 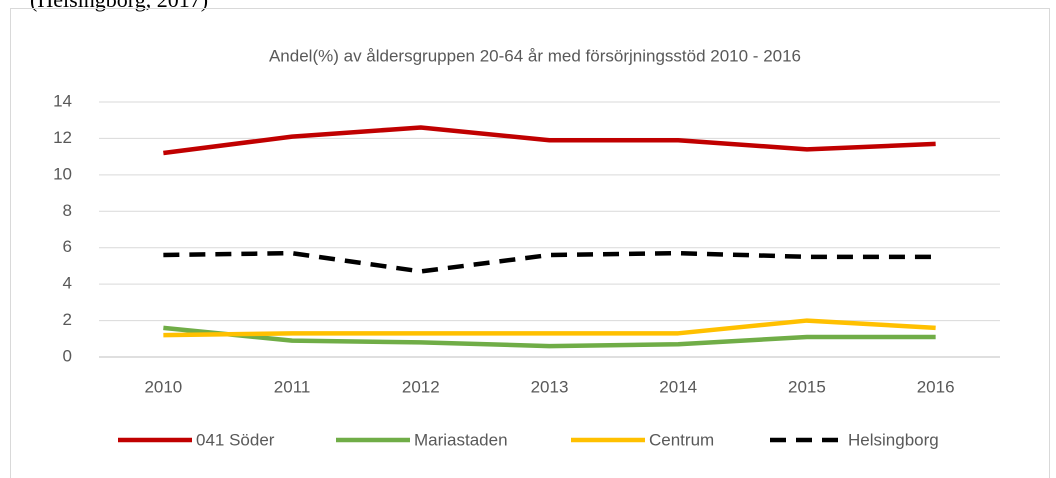 What do you see at coordinates (67, 319) in the screenshot?
I see `y-tick-label: 2` at bounding box center [67, 319].